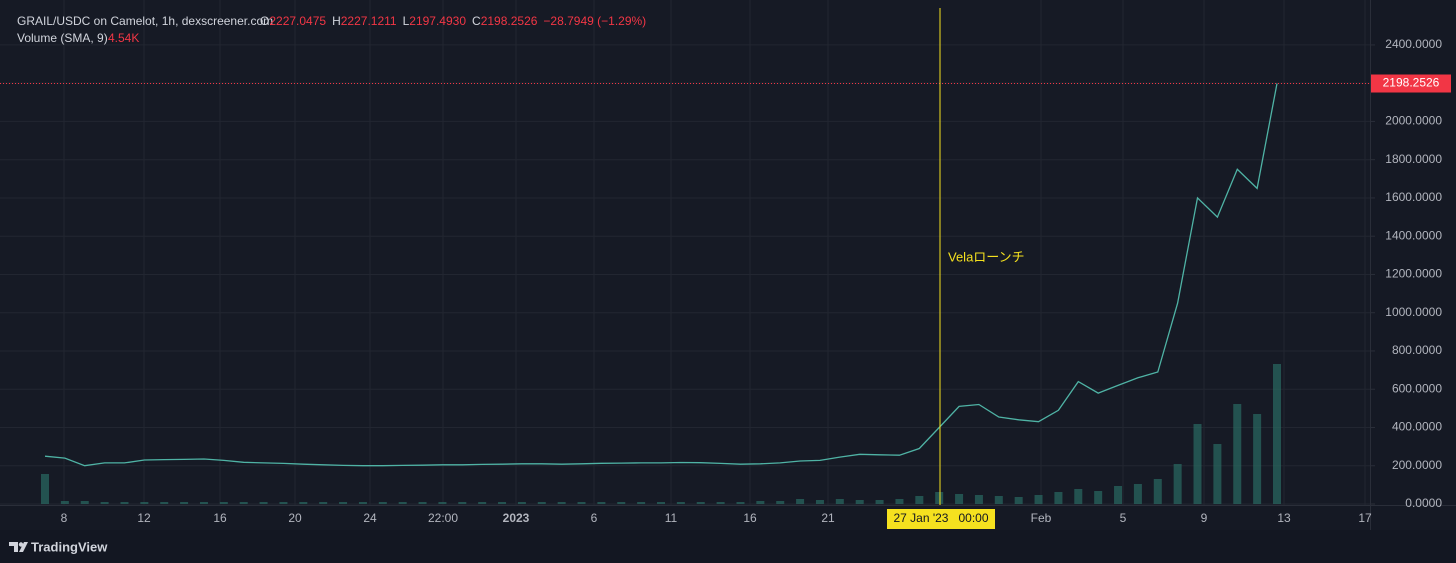 This screenshot has height=563, width=1456. What do you see at coordinates (828, 518) in the screenshot?
I see `x-tick-label: 21` at bounding box center [828, 518].